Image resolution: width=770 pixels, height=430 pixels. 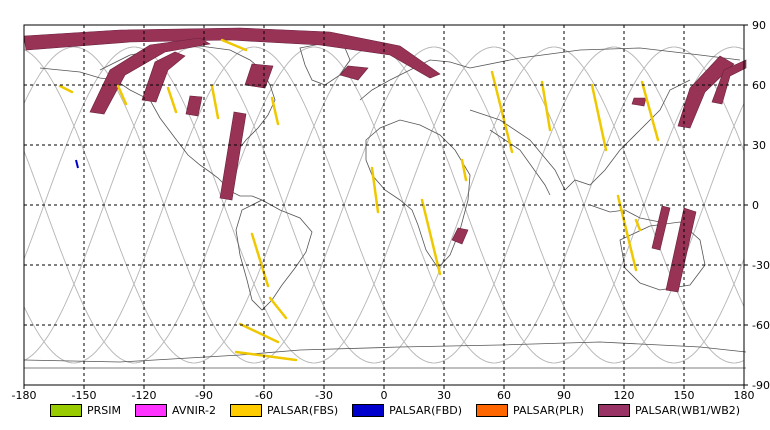 What do you see at coordinates (259, 76) in the screenshot?
I see `wb-swath-hudson` at bounding box center [259, 76].